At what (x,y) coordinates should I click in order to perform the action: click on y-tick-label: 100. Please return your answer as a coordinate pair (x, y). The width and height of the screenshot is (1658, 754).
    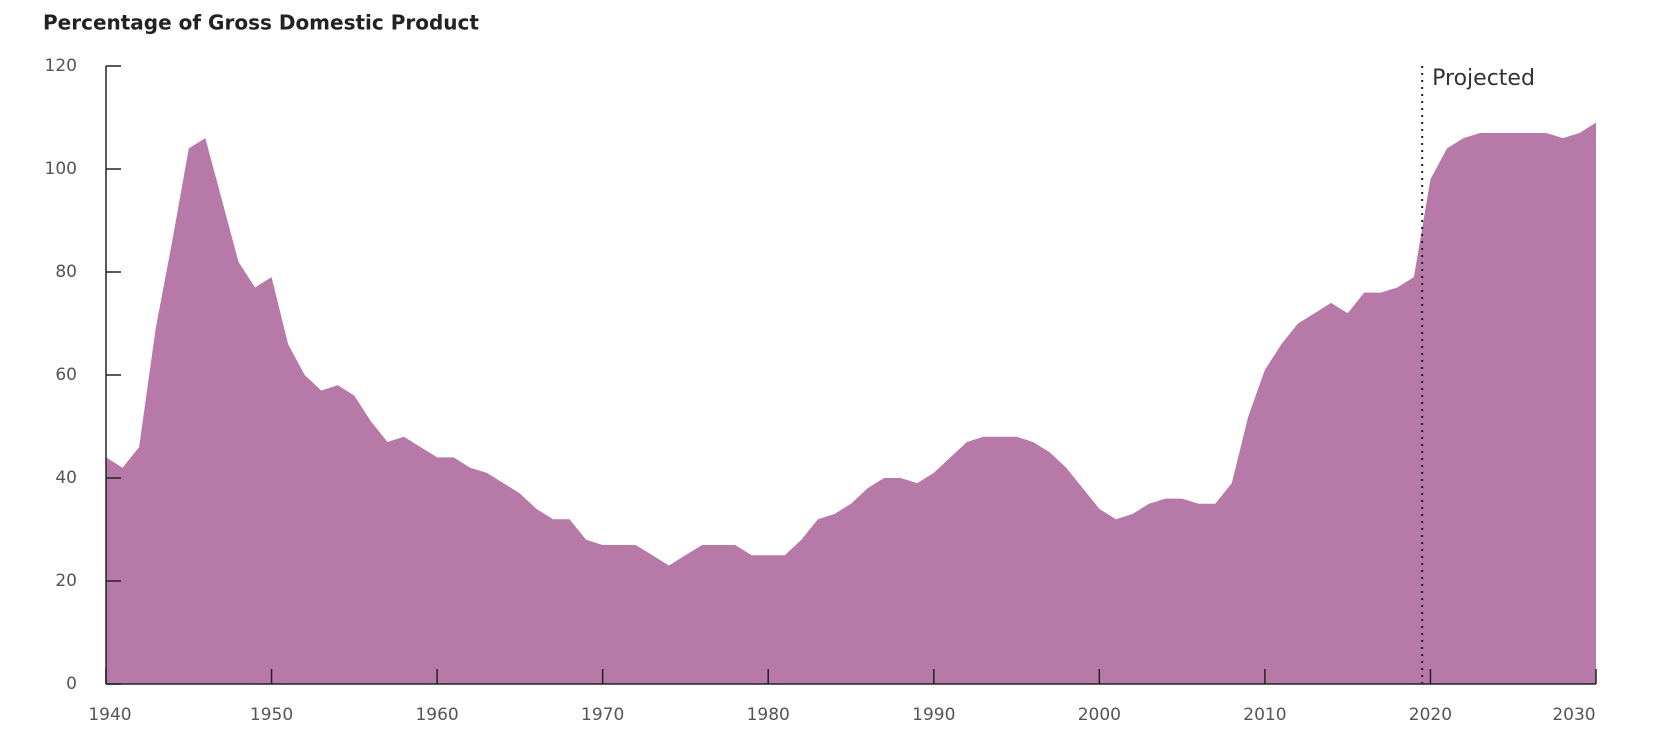
    Looking at the image, I should click on (61, 169).